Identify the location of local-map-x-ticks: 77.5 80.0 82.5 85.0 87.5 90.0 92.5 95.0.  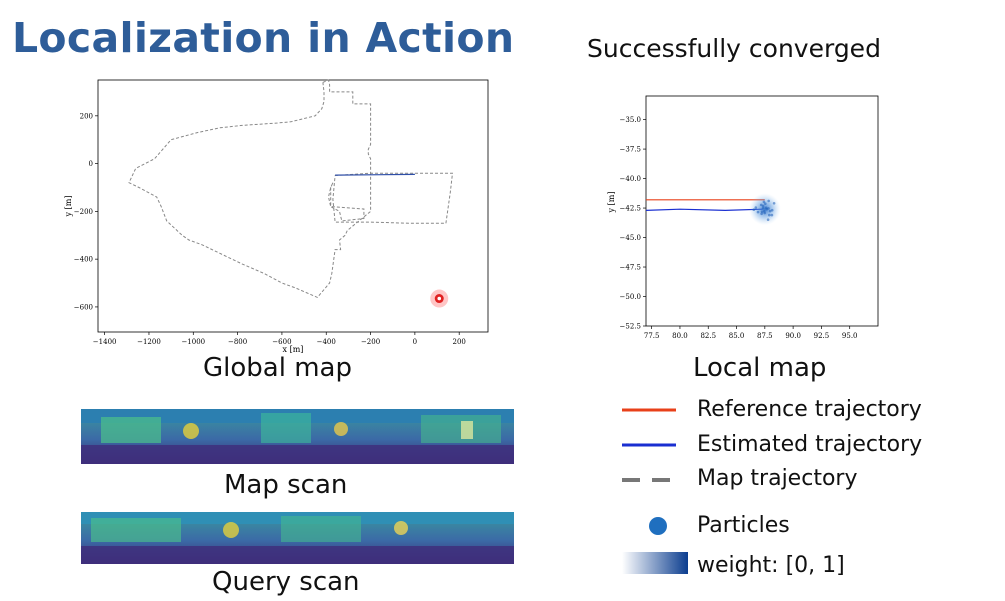
(751, 333).